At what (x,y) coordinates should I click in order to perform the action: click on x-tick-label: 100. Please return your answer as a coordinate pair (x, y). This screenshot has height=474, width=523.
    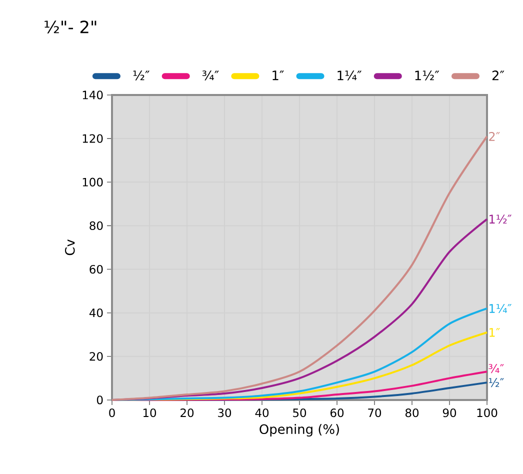
    Looking at the image, I should click on (487, 413).